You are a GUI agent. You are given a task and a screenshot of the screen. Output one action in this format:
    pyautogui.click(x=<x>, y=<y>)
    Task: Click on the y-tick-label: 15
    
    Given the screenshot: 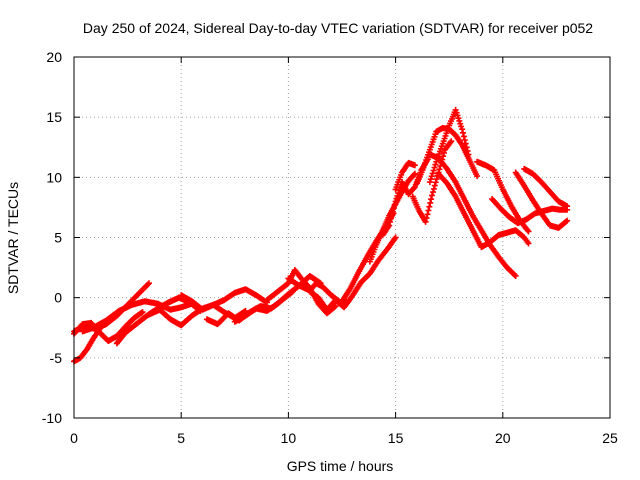 What is the action you would take?
    pyautogui.click(x=54, y=117)
    